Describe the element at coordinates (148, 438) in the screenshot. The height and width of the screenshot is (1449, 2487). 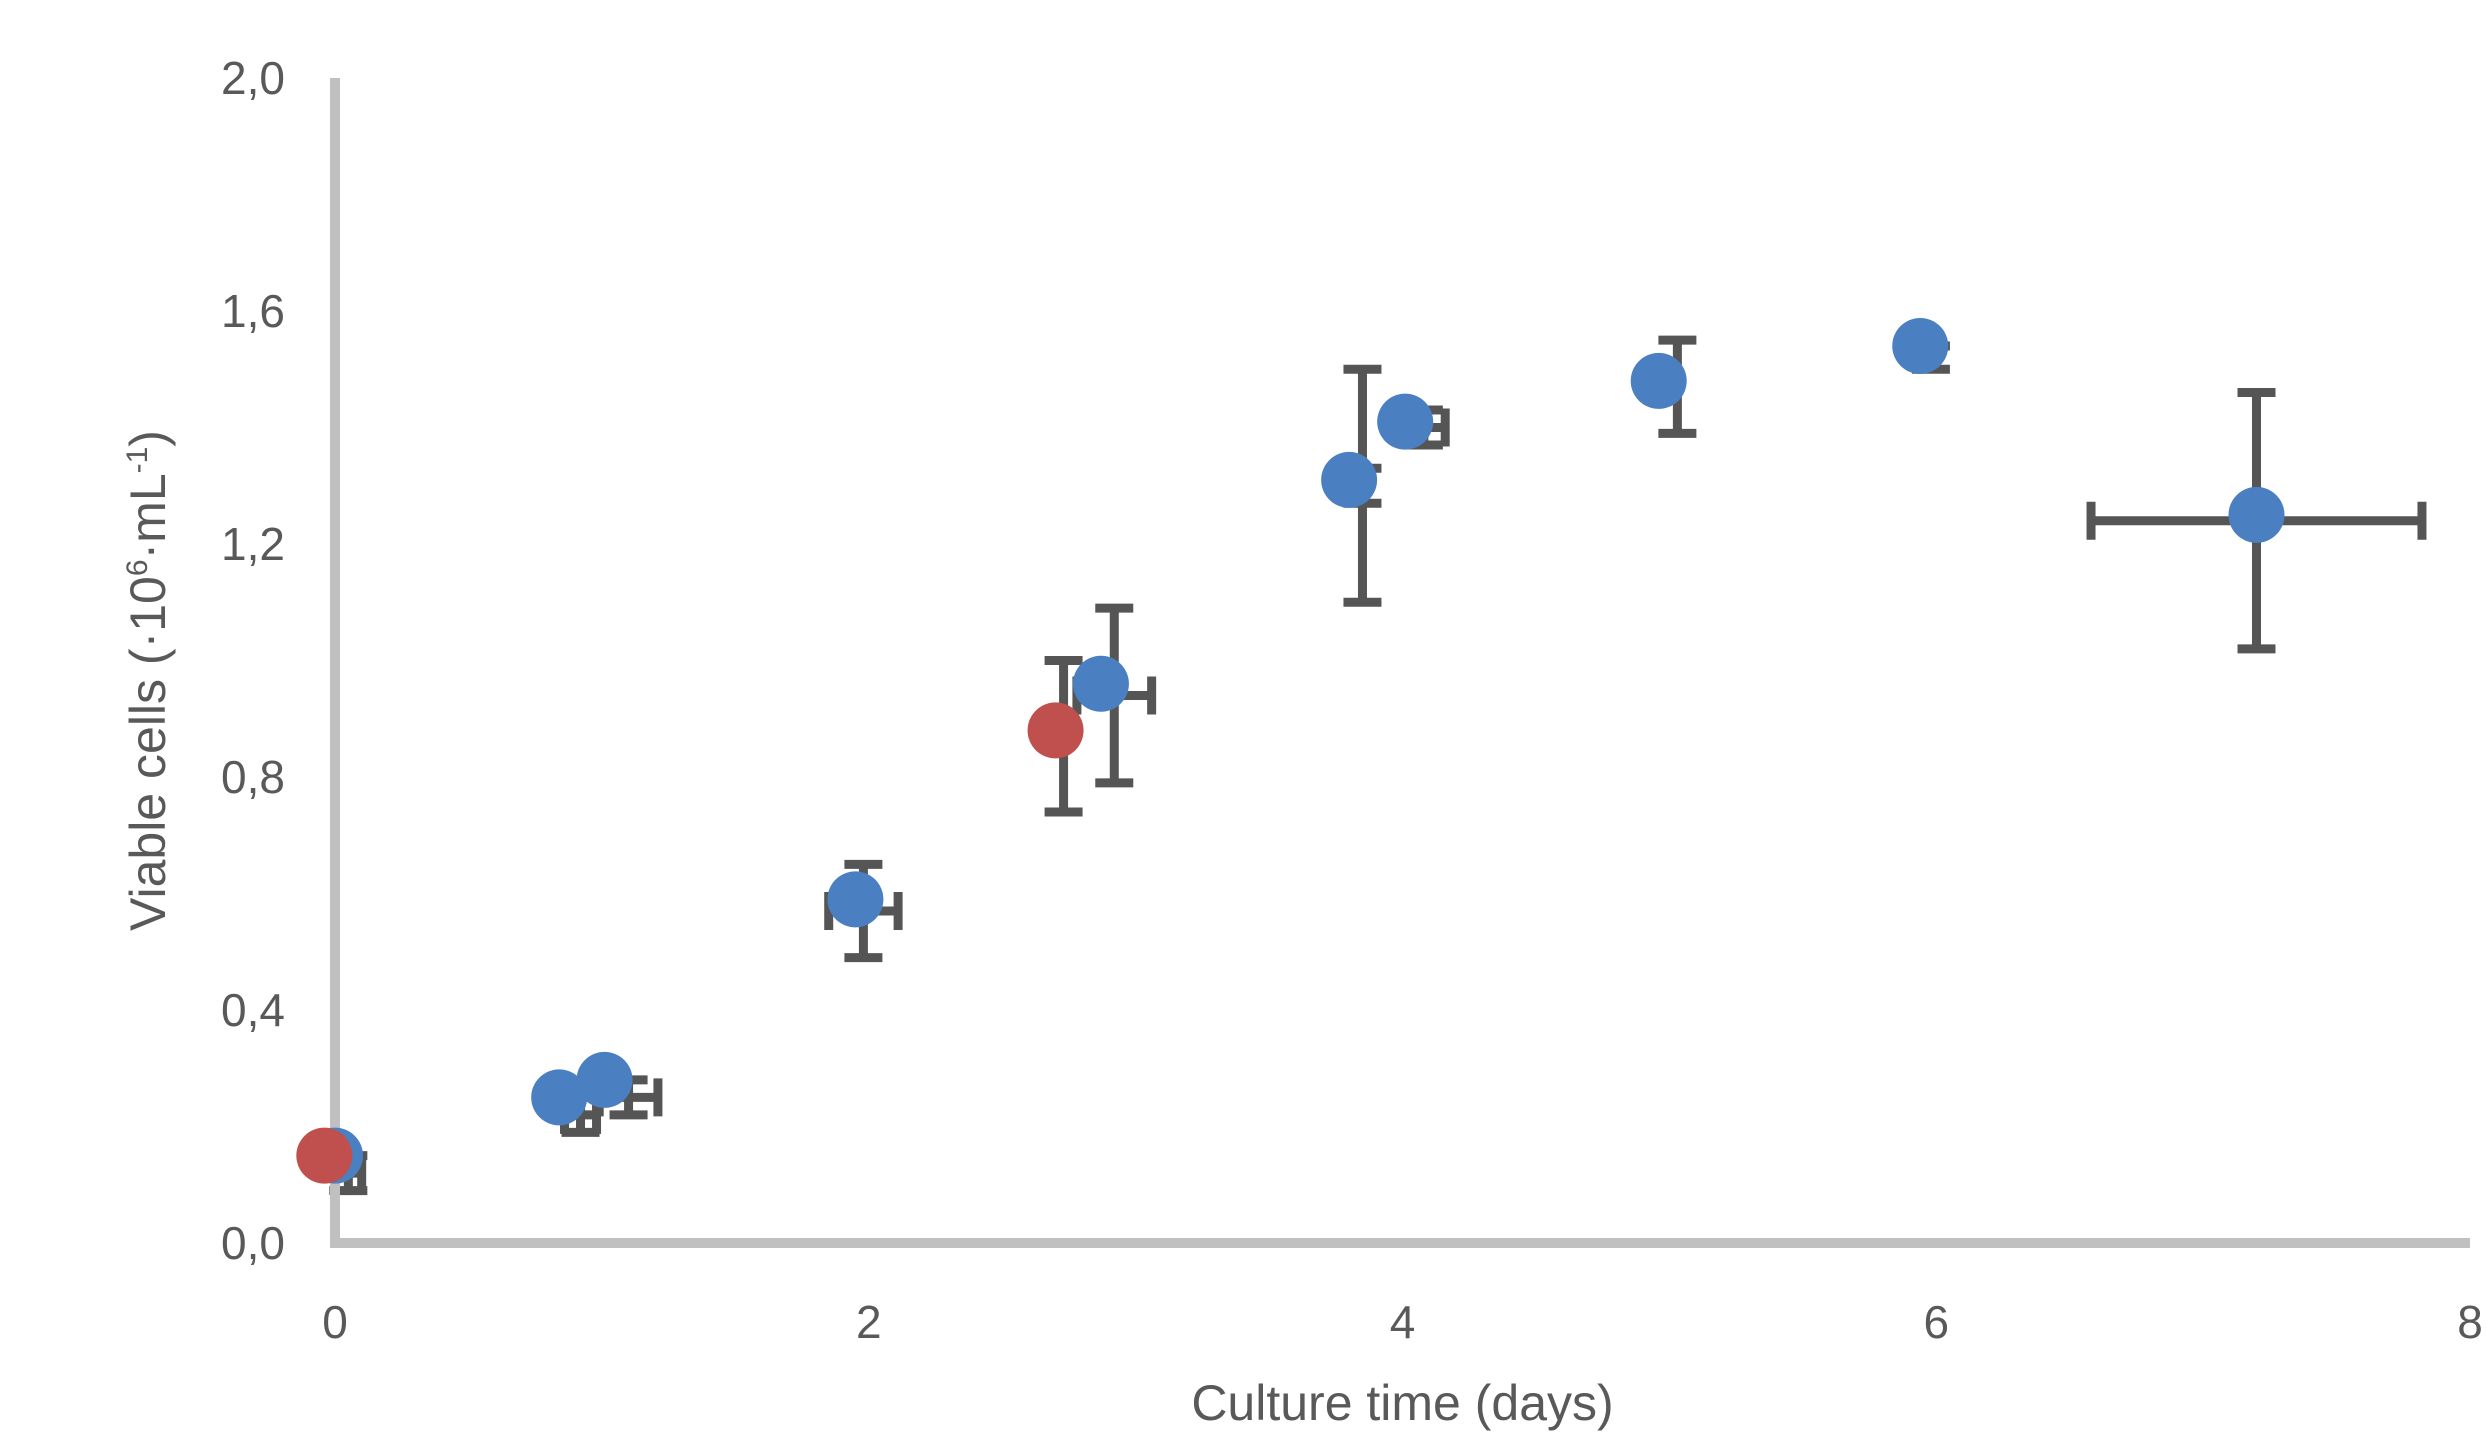
I see `y-axis-title-suffix: )` at that location.